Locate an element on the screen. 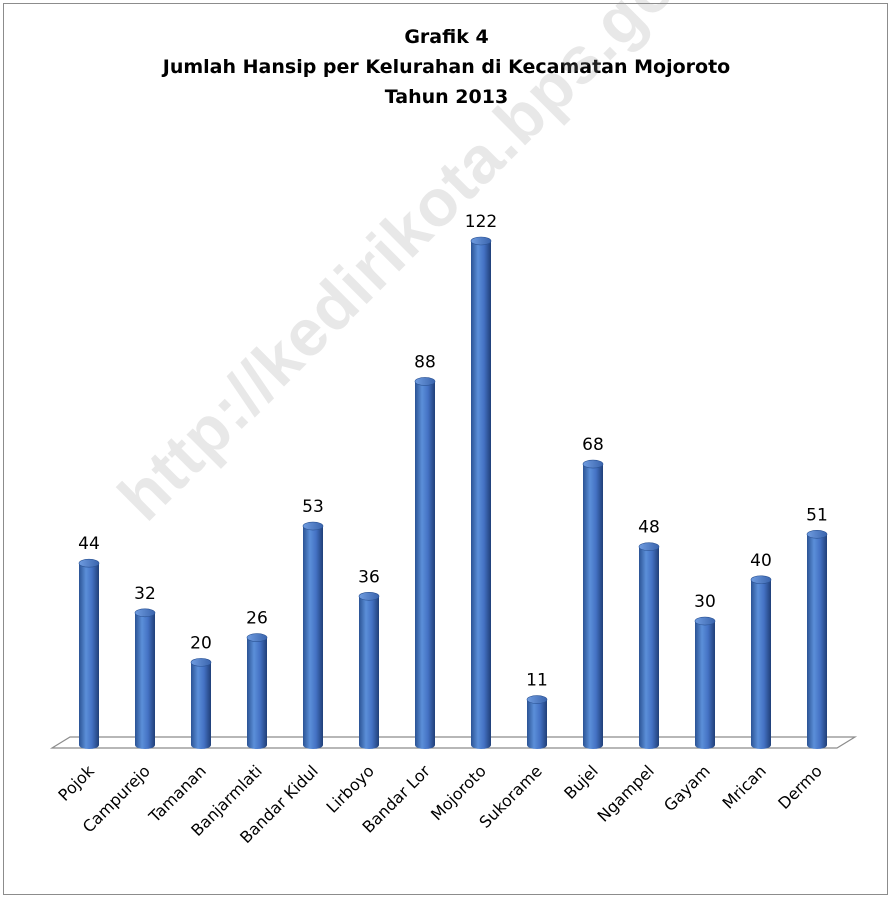  data-label: 44 is located at coordinates (89, 544).